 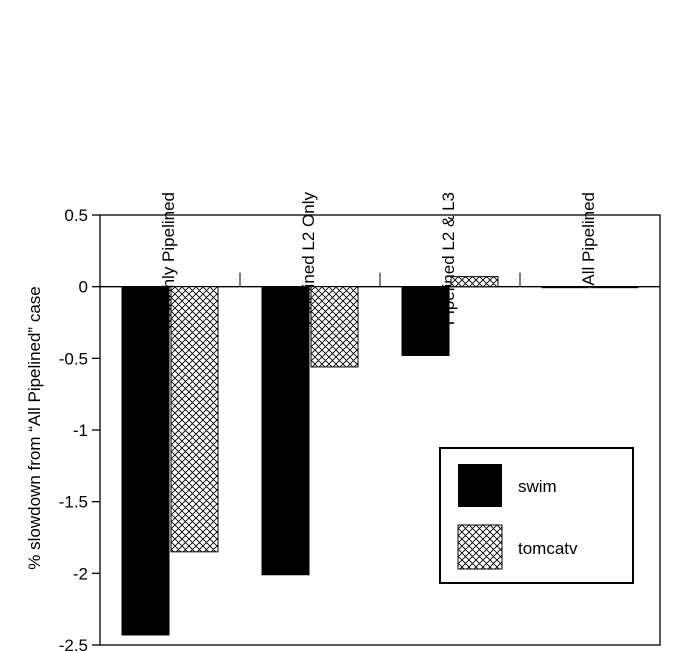 I want to click on legend: swim tomcatv, so click(x=536, y=515).